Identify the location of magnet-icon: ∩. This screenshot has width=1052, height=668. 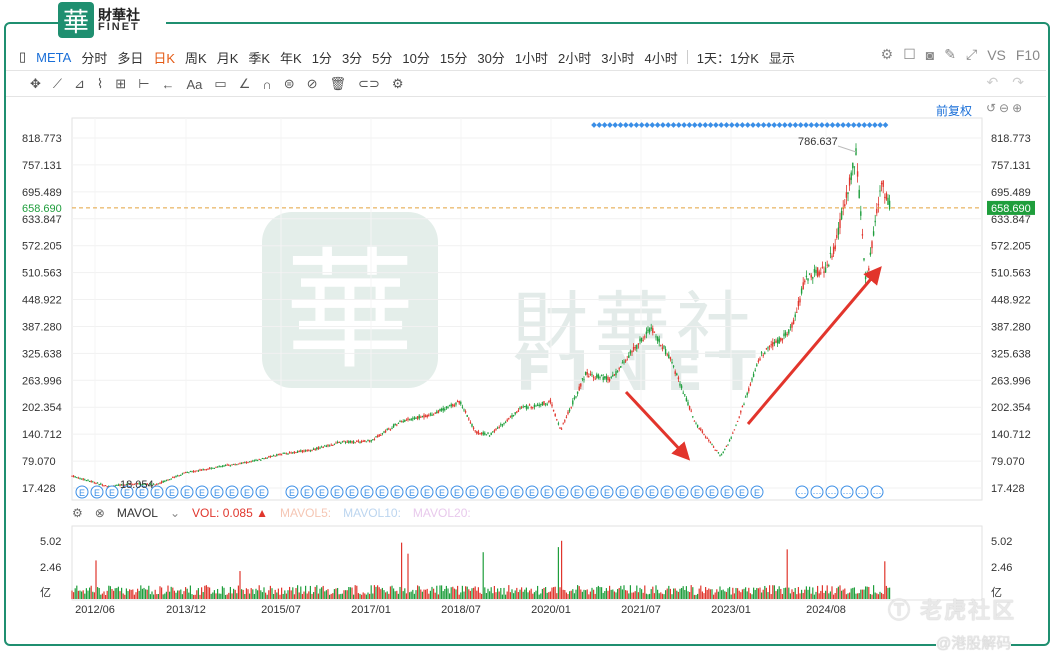
(267, 84).